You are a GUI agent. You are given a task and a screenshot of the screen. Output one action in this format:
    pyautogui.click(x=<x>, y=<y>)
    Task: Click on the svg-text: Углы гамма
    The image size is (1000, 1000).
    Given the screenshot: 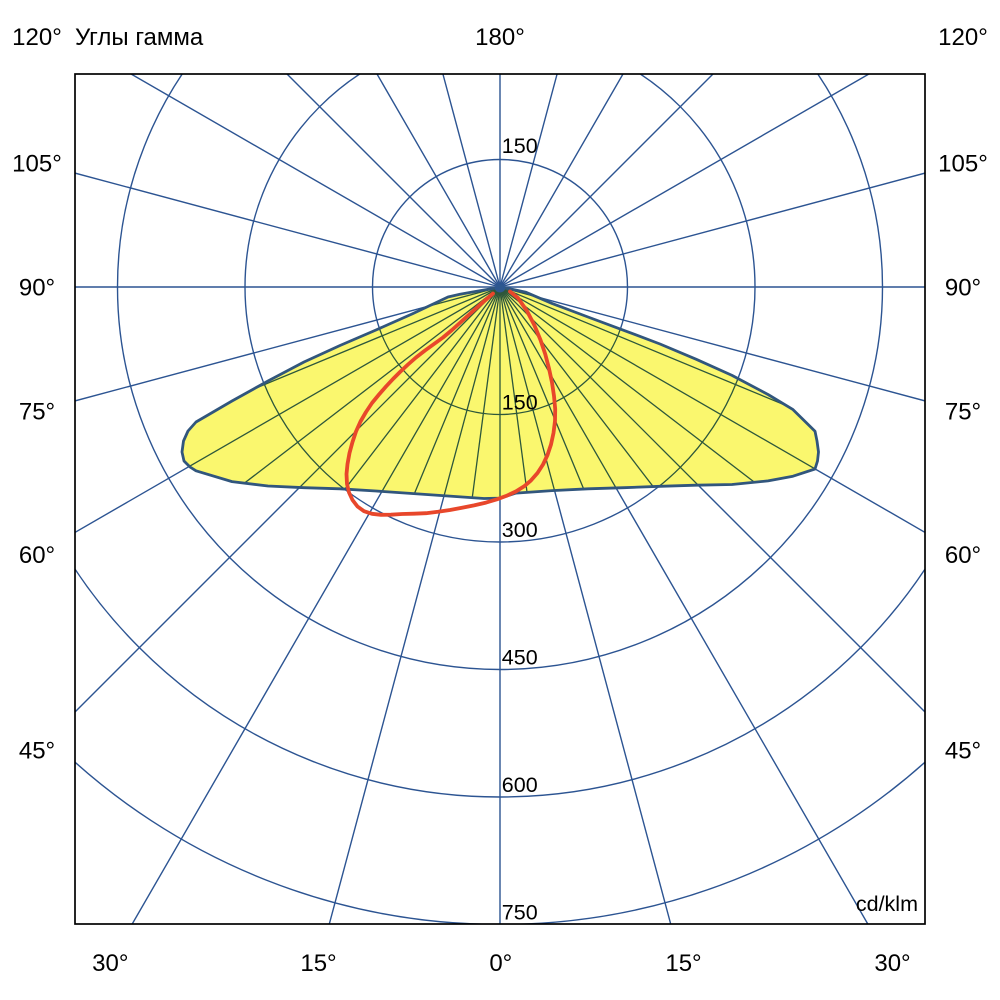 What is the action you would take?
    pyautogui.click(x=139, y=37)
    